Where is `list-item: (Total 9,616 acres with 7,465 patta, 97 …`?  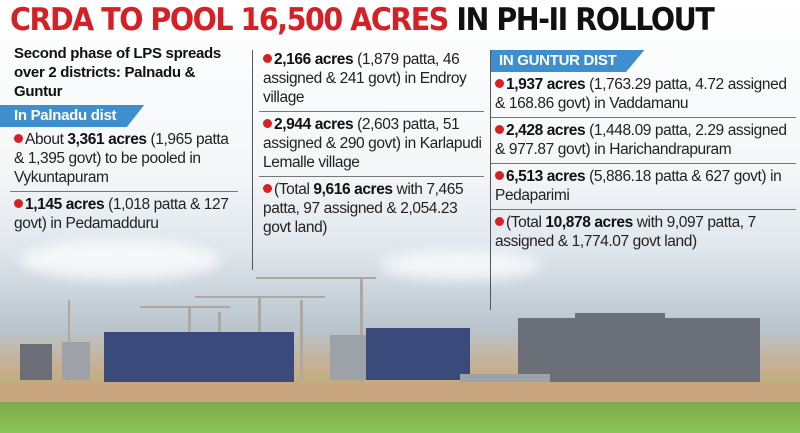
list-item: (Total 9,616 acres with 7,465 patta, 97 … is located at coordinates (363, 208).